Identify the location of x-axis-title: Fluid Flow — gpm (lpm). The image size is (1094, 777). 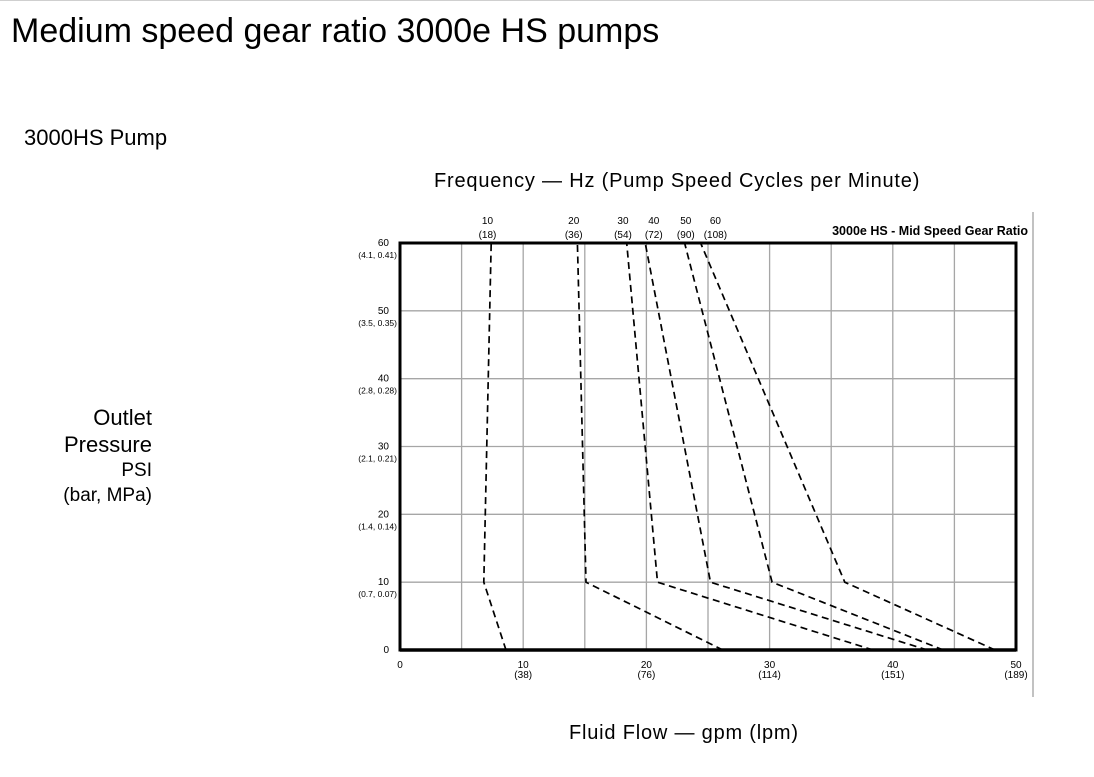
(684, 733).